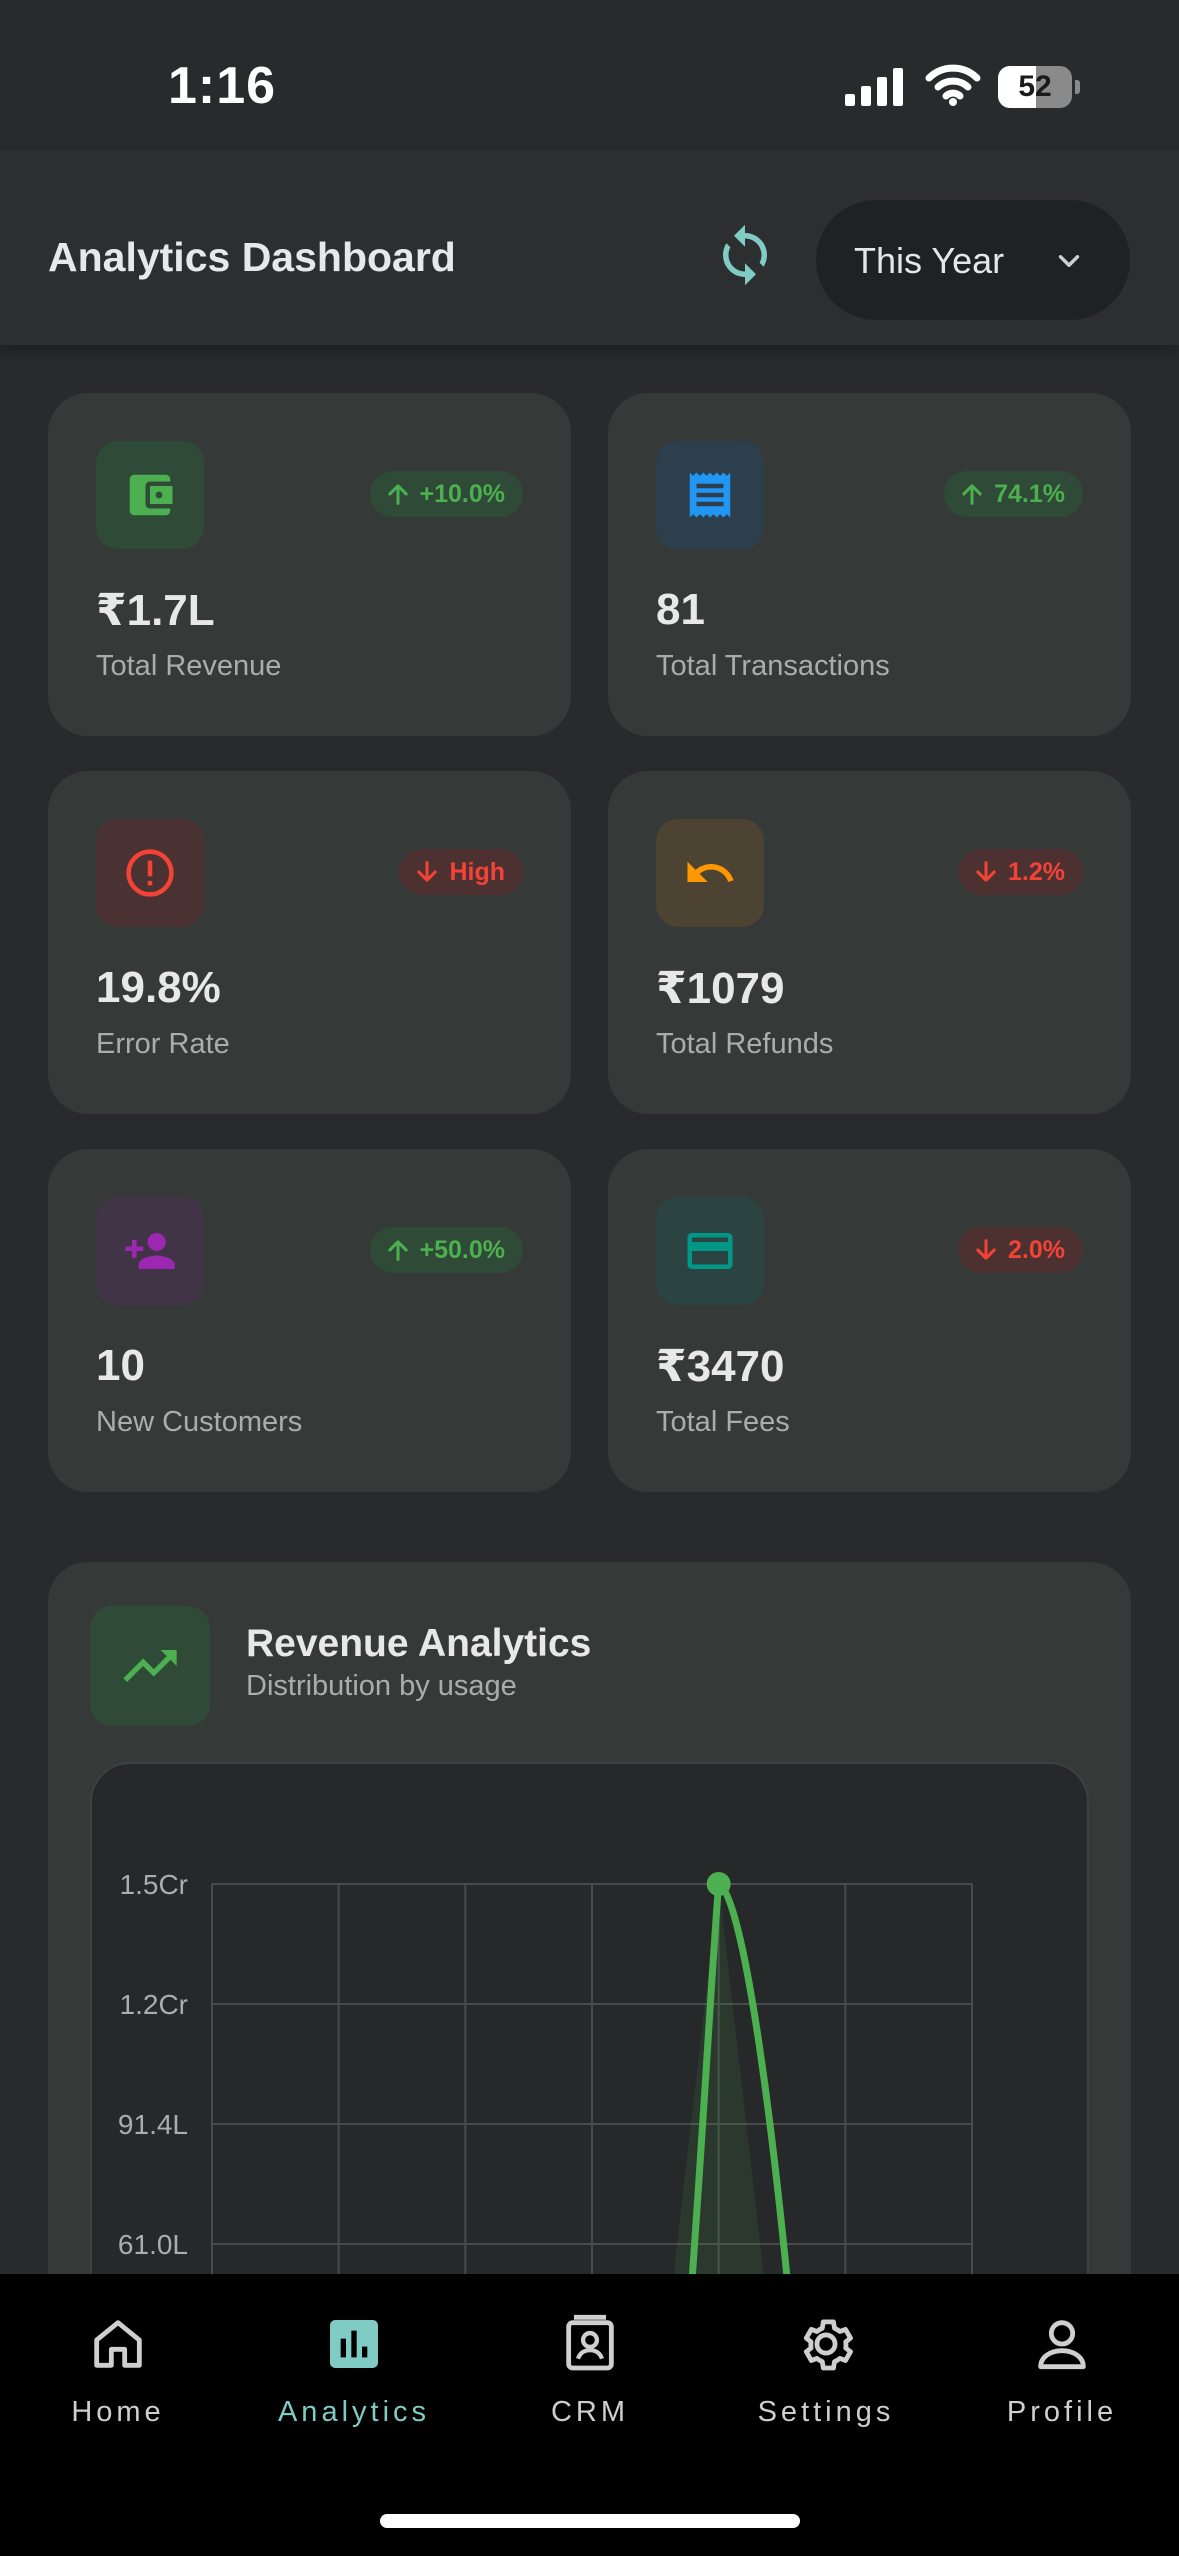  I want to click on trend-badge: High, so click(461, 872).